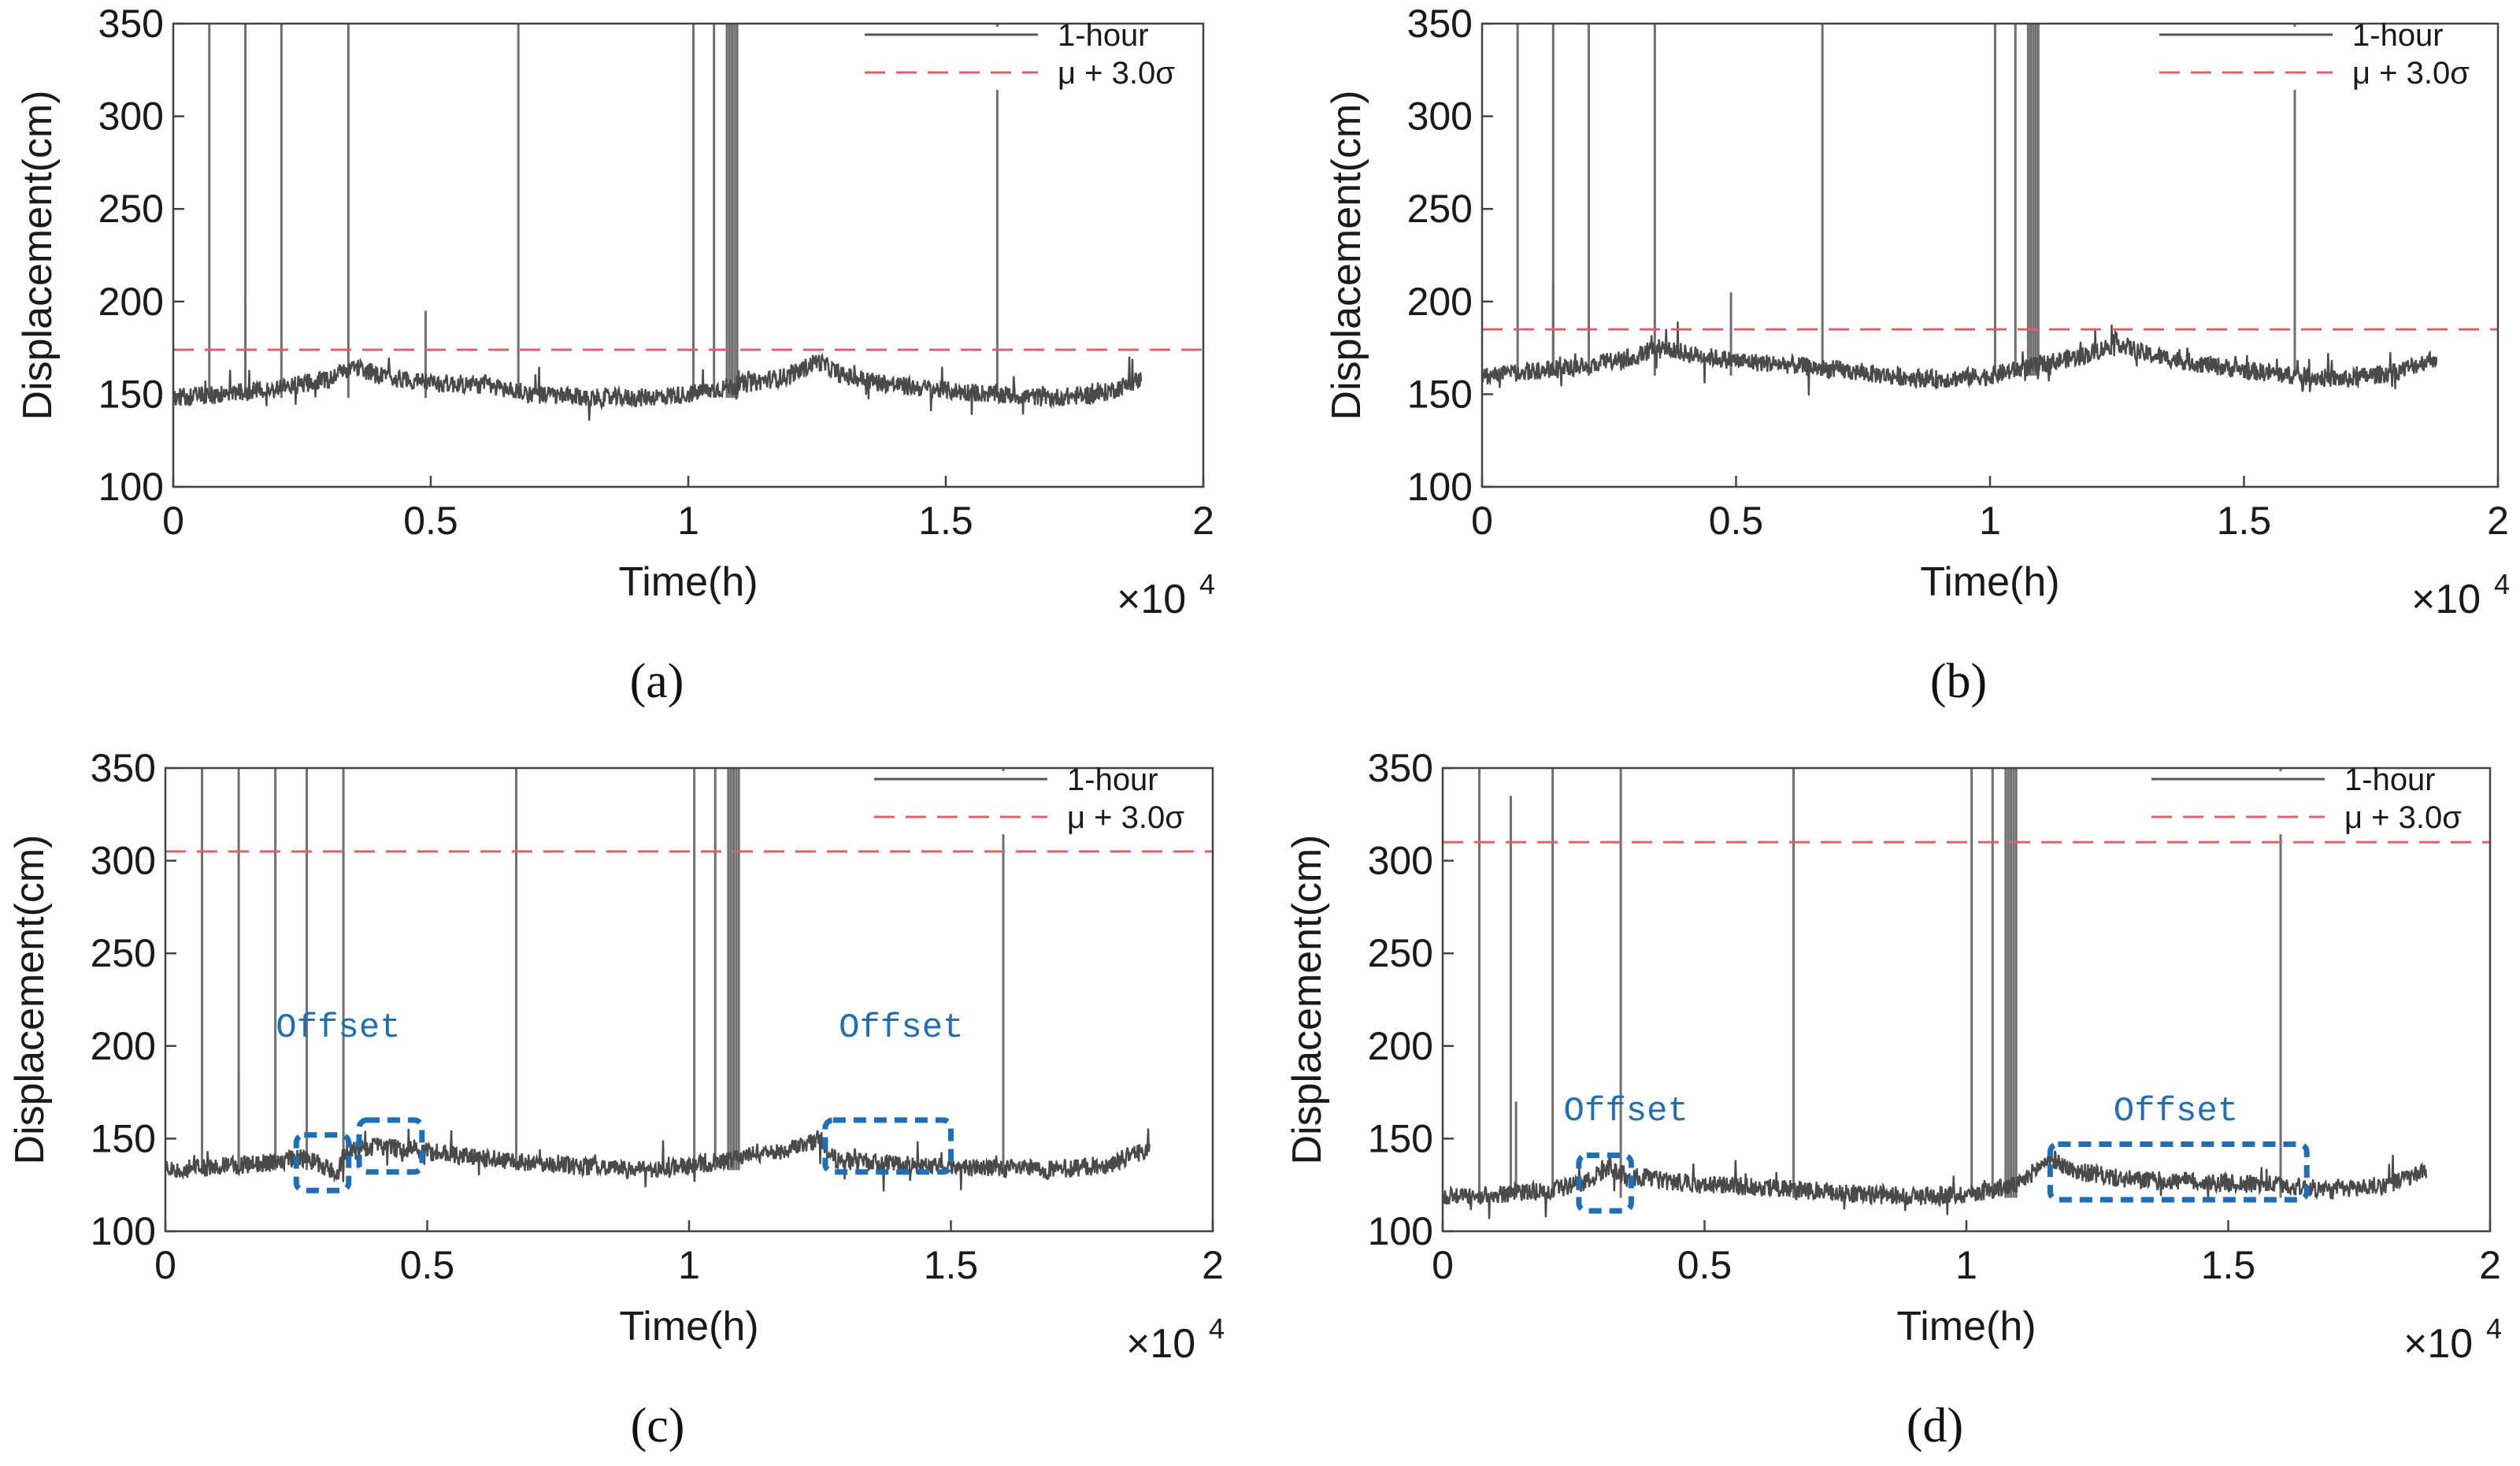 The height and width of the screenshot is (1466, 2520). Describe the element at coordinates (657, 681) in the screenshot. I see `panel-label: (a)` at that location.